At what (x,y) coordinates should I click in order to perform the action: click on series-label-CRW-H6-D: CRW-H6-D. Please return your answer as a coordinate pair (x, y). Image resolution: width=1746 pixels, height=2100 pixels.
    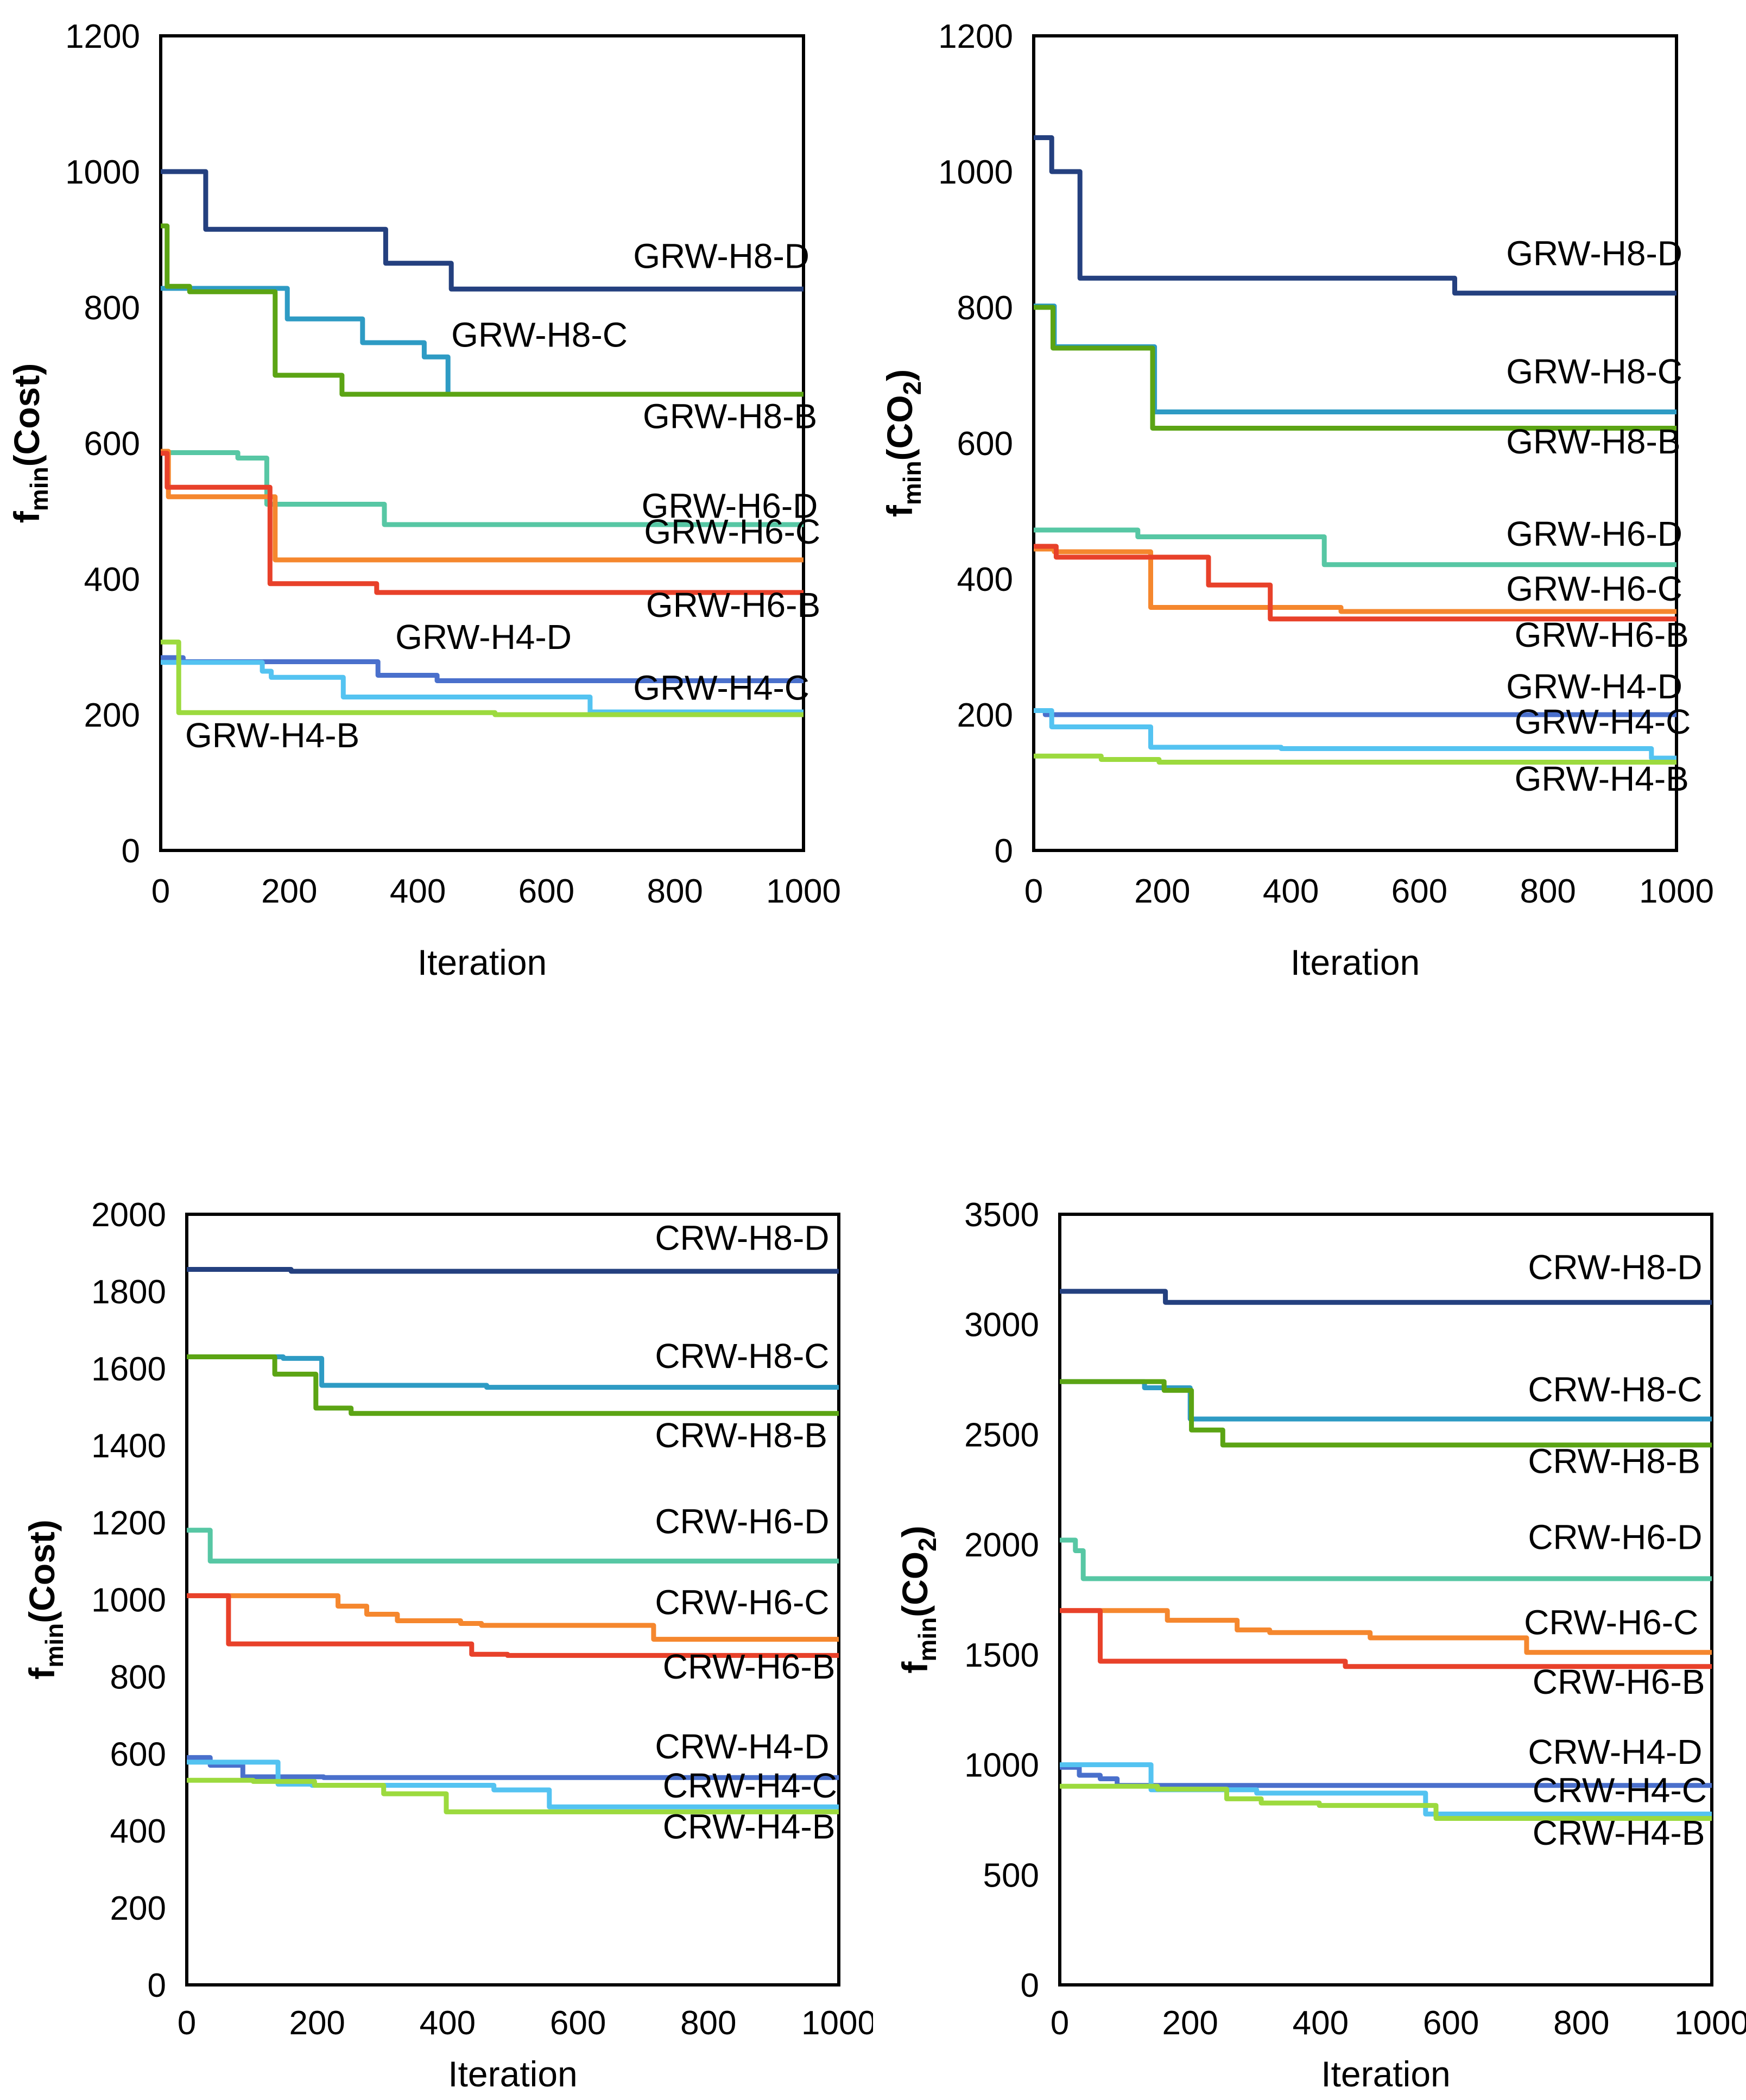
    Looking at the image, I should click on (742, 1521).